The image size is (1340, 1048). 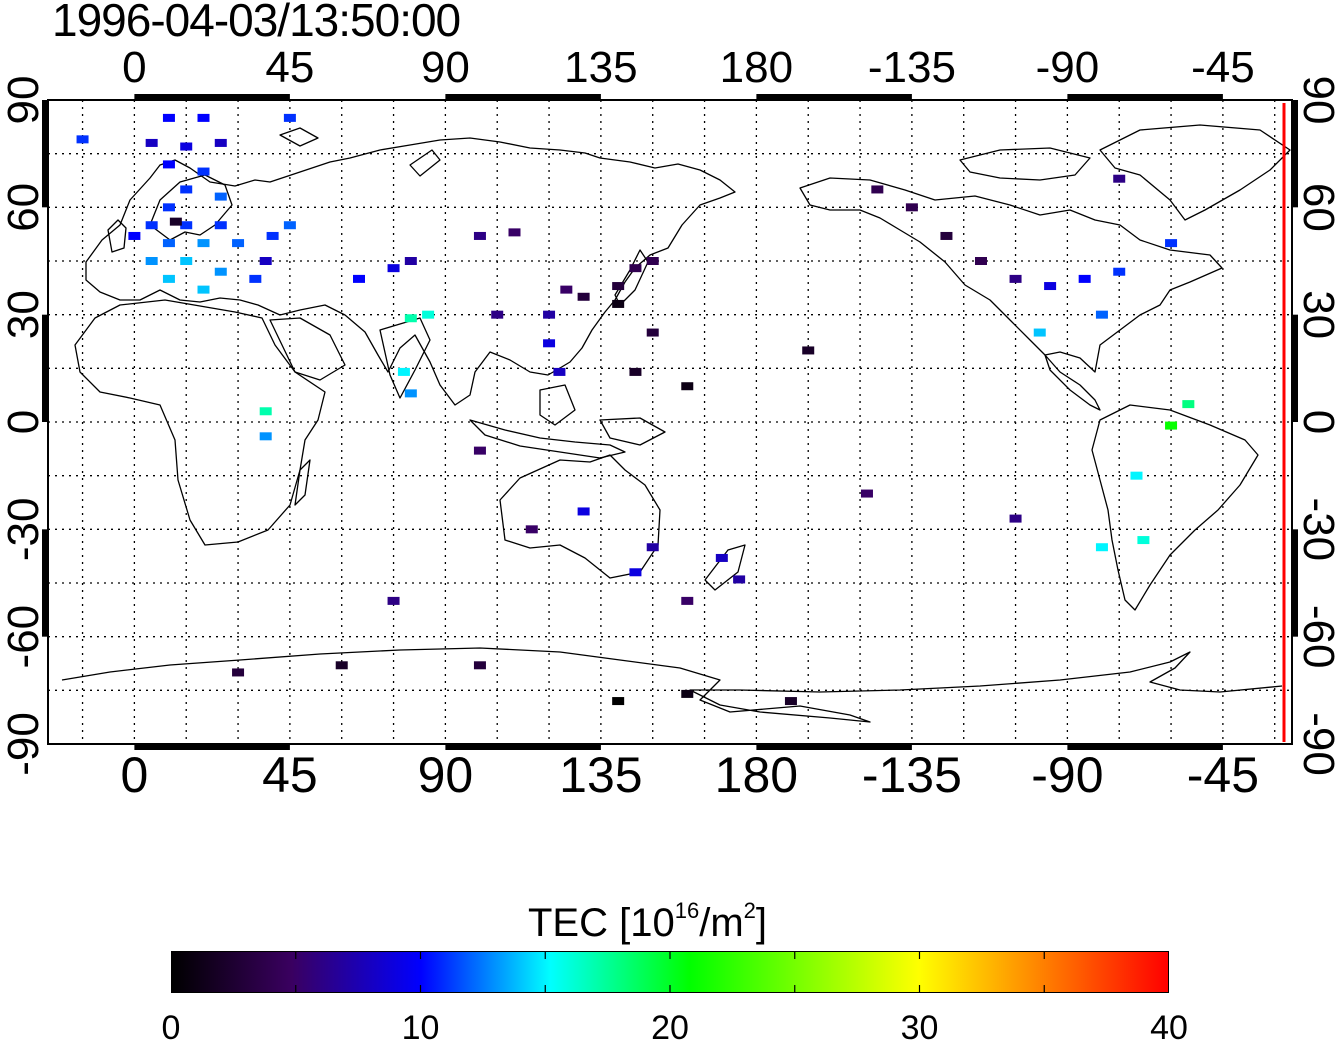 What do you see at coordinates (1317, 744) in the screenshot?
I see `right-latitude-label: -90` at bounding box center [1317, 744].